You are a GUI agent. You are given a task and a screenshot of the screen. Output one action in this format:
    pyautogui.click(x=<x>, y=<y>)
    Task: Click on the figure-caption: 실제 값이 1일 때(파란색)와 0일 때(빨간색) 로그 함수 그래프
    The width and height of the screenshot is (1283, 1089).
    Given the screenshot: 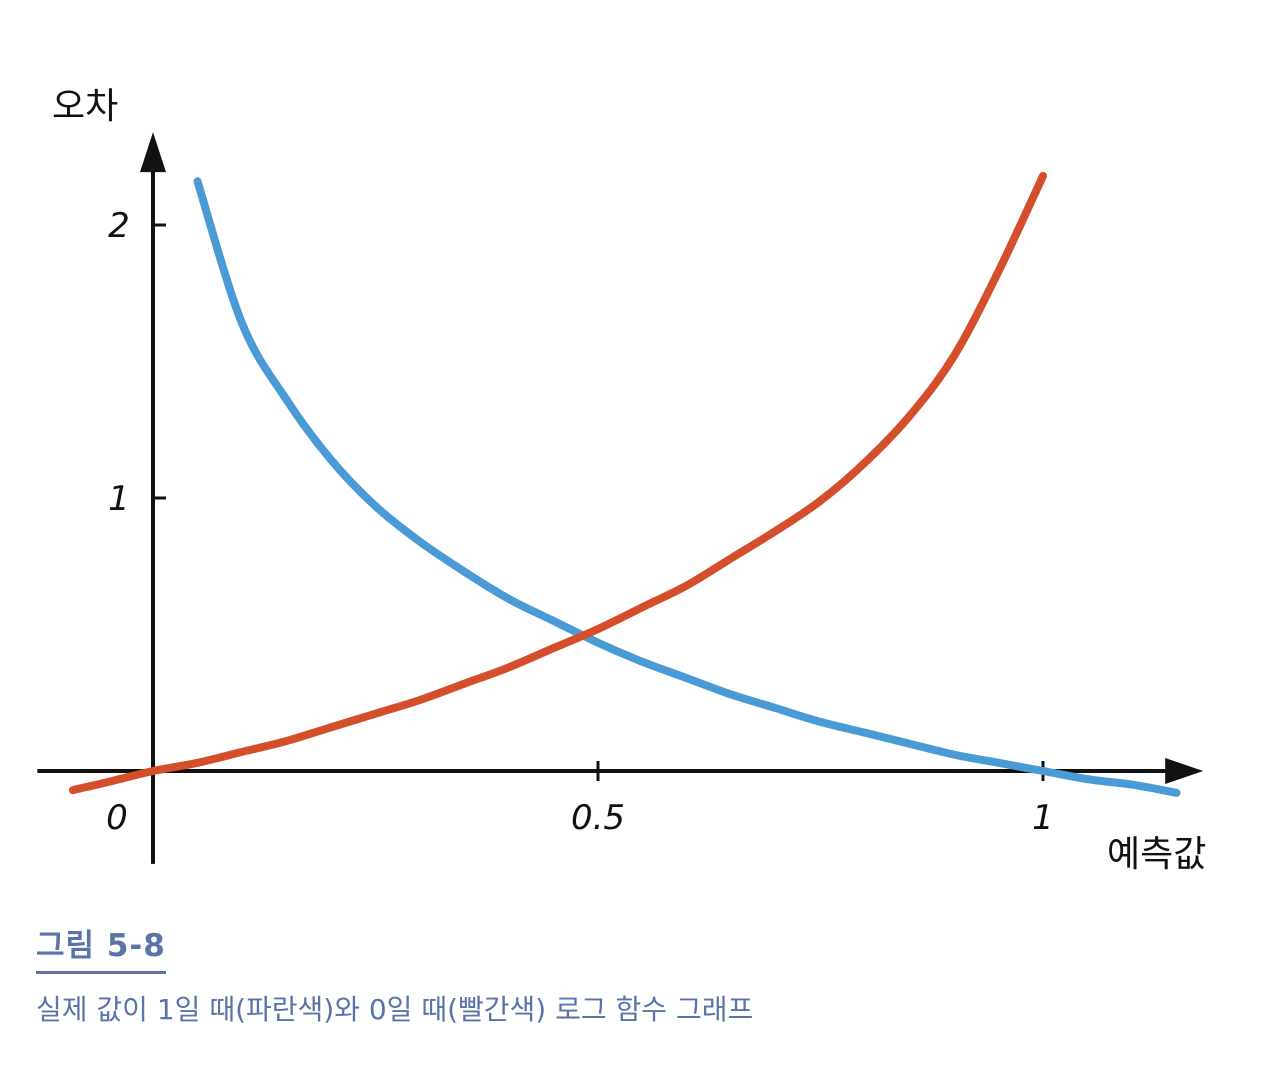 What is the action you would take?
    pyautogui.click(x=395, y=1009)
    